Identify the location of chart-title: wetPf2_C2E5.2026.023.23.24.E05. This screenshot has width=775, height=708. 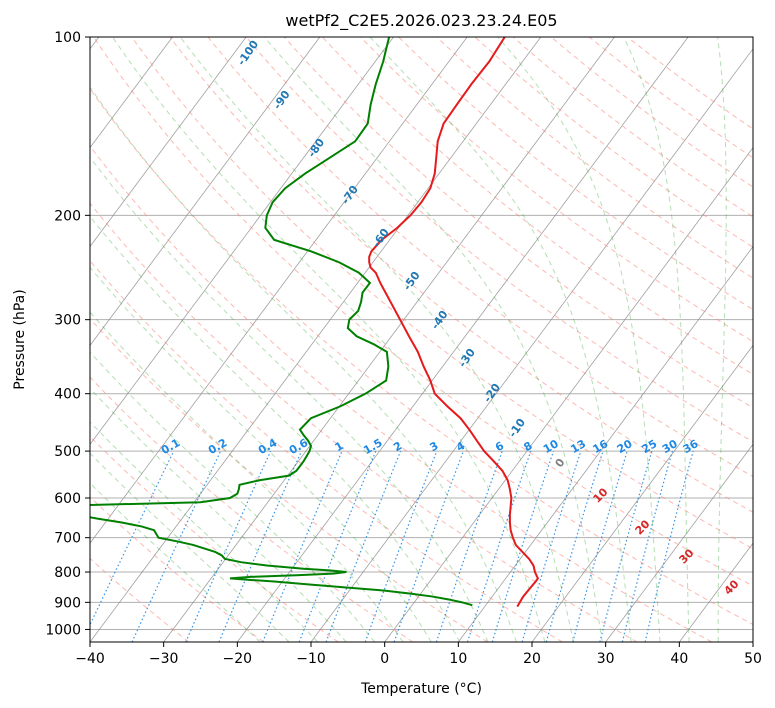
(421, 21).